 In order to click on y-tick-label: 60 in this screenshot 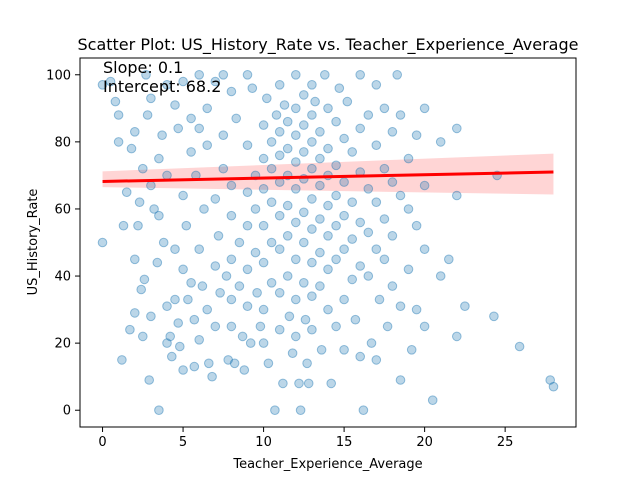, I will do `click(62, 209)`.